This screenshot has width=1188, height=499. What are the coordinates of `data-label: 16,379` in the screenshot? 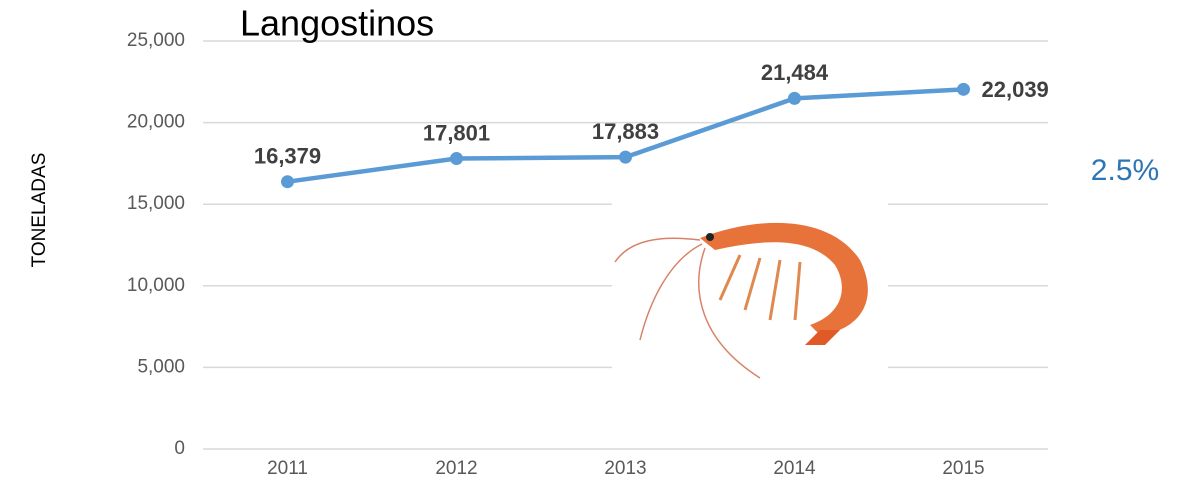 It's located at (287, 156).